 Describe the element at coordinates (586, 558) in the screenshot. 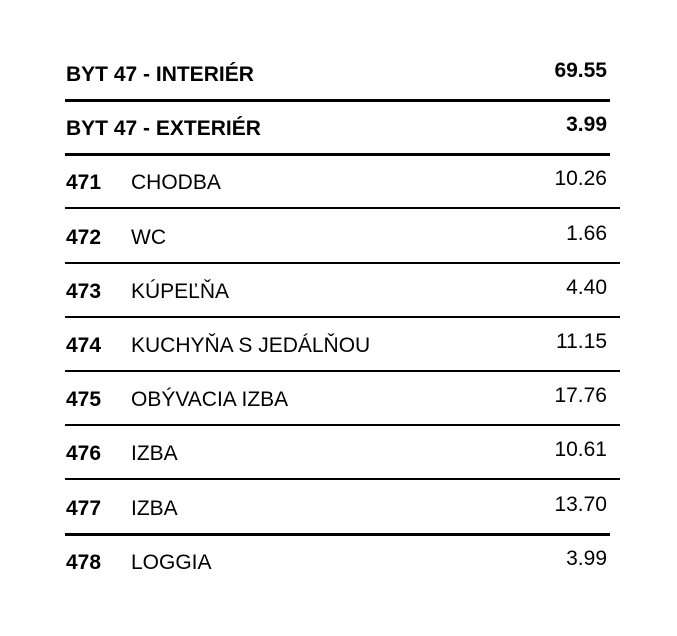

I see `room-area: 3.99` at that location.